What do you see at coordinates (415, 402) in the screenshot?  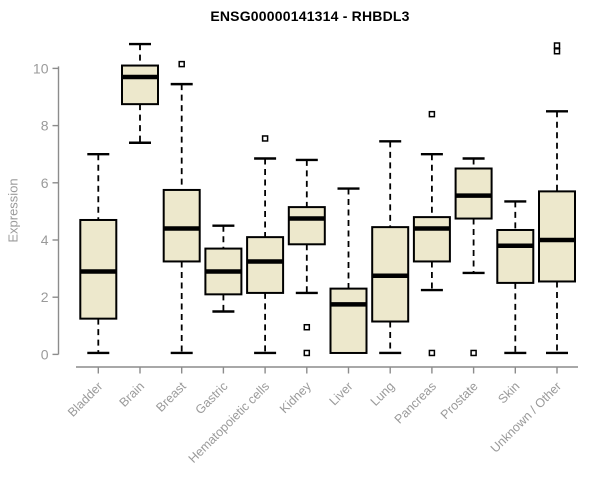 I see `x-tick-label: Pancreas` at bounding box center [415, 402].